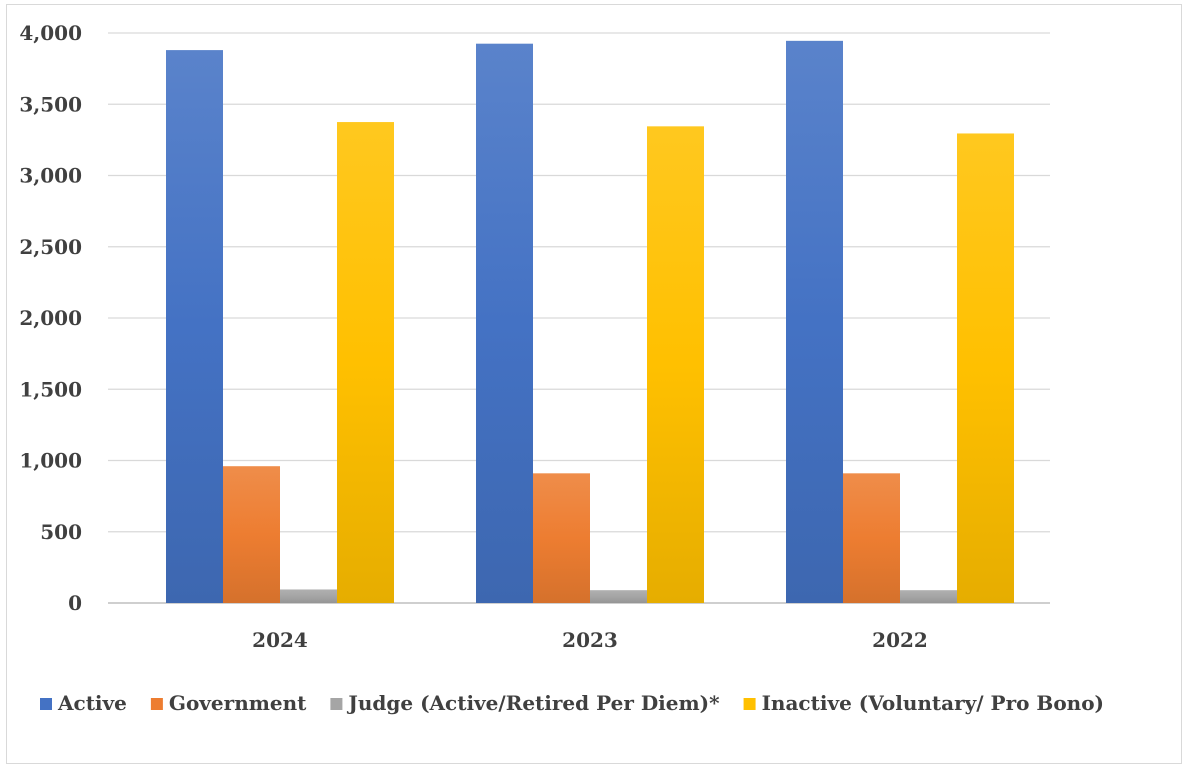 The image size is (1188, 767). I want to click on y-tick-label: 500, so click(61, 532).